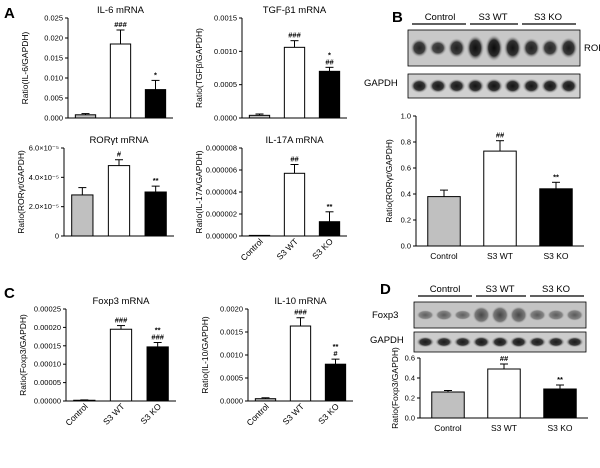 This screenshot has width=600, height=468. What do you see at coordinates (25, 67) in the screenshot?
I see `y-axis-label: Ratio(IL-6/GAPDH)` at bounding box center [25, 67].